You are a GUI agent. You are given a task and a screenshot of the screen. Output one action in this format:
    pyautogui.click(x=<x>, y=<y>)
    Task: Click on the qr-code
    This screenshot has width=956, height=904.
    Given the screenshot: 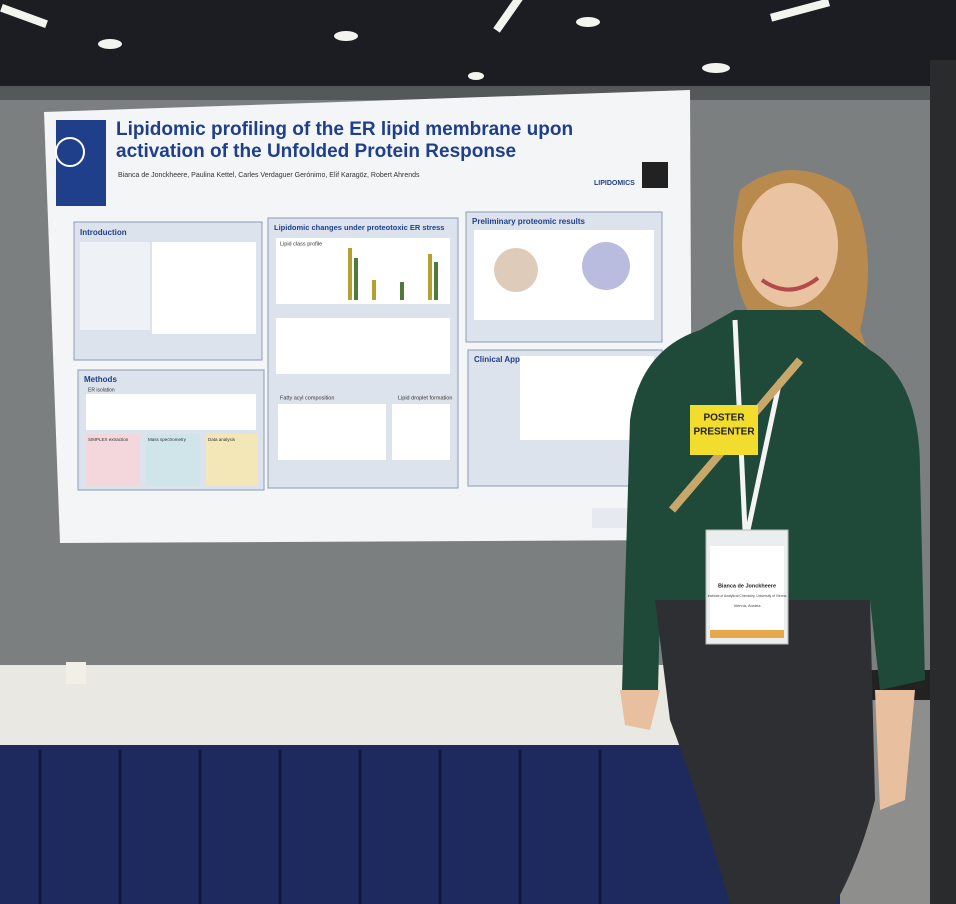 What is the action you would take?
    pyautogui.click(x=655, y=175)
    